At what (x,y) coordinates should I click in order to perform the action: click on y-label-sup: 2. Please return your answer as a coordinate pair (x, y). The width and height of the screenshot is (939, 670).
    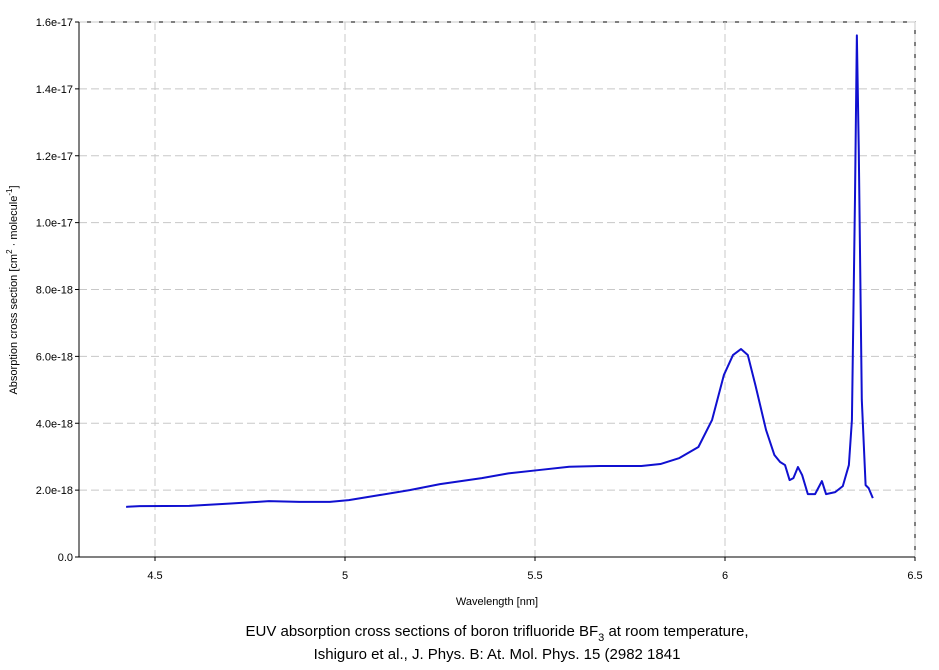
    Looking at the image, I should click on (9, 251).